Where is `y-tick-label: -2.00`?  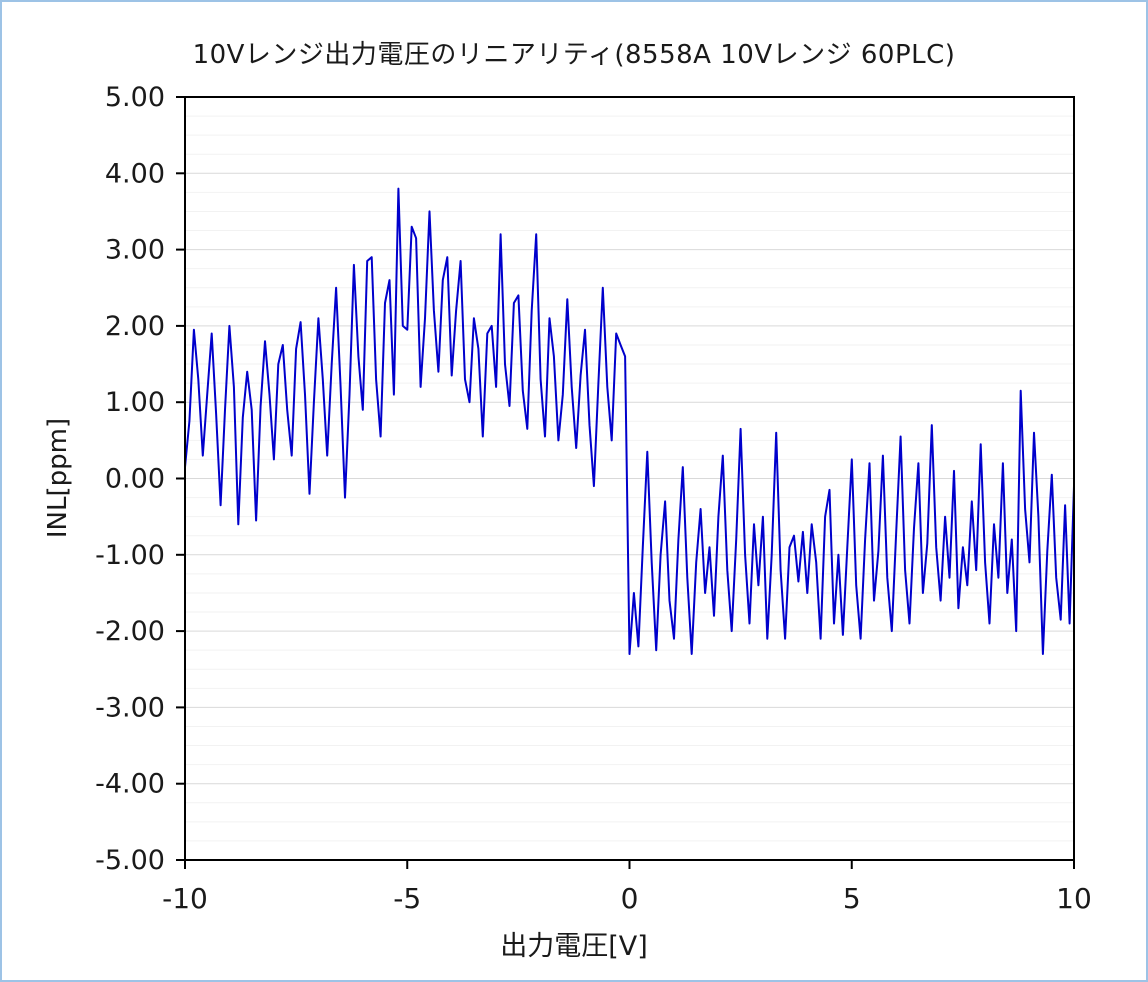 y-tick-label: -2.00 is located at coordinates (130, 631).